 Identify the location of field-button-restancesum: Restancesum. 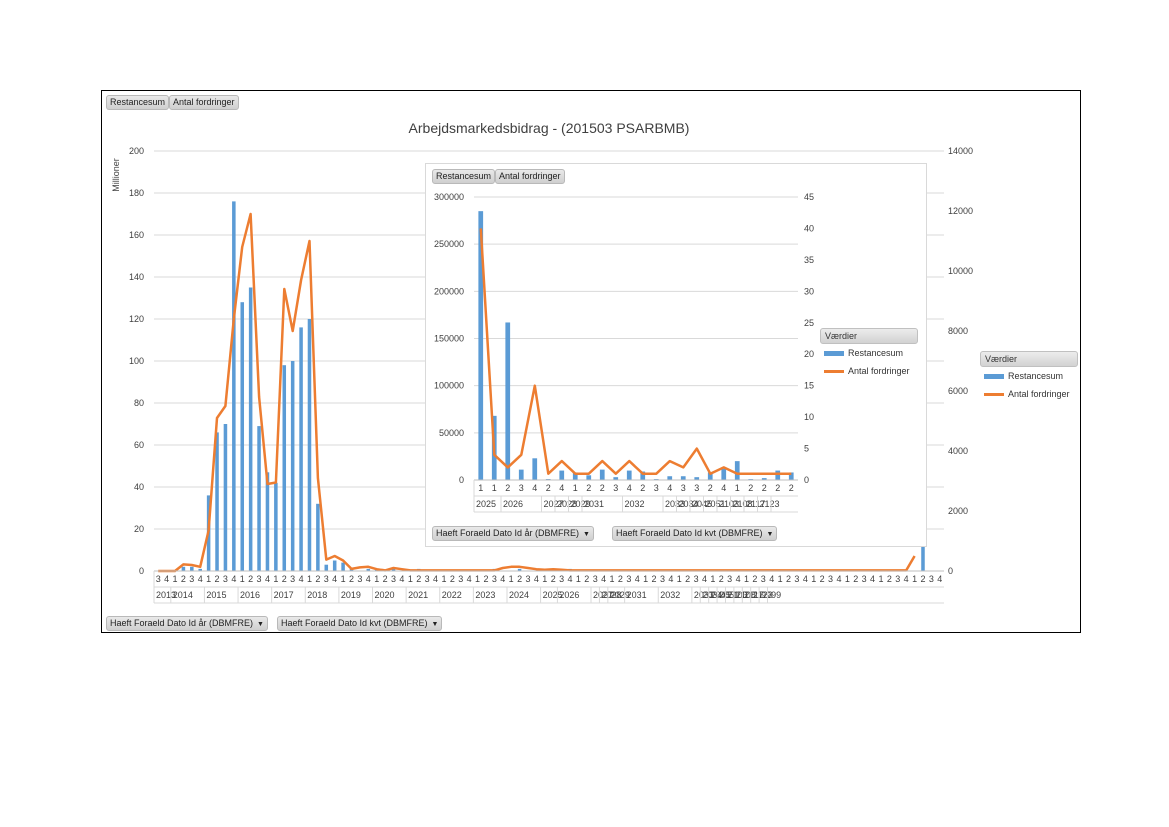
(138, 102).